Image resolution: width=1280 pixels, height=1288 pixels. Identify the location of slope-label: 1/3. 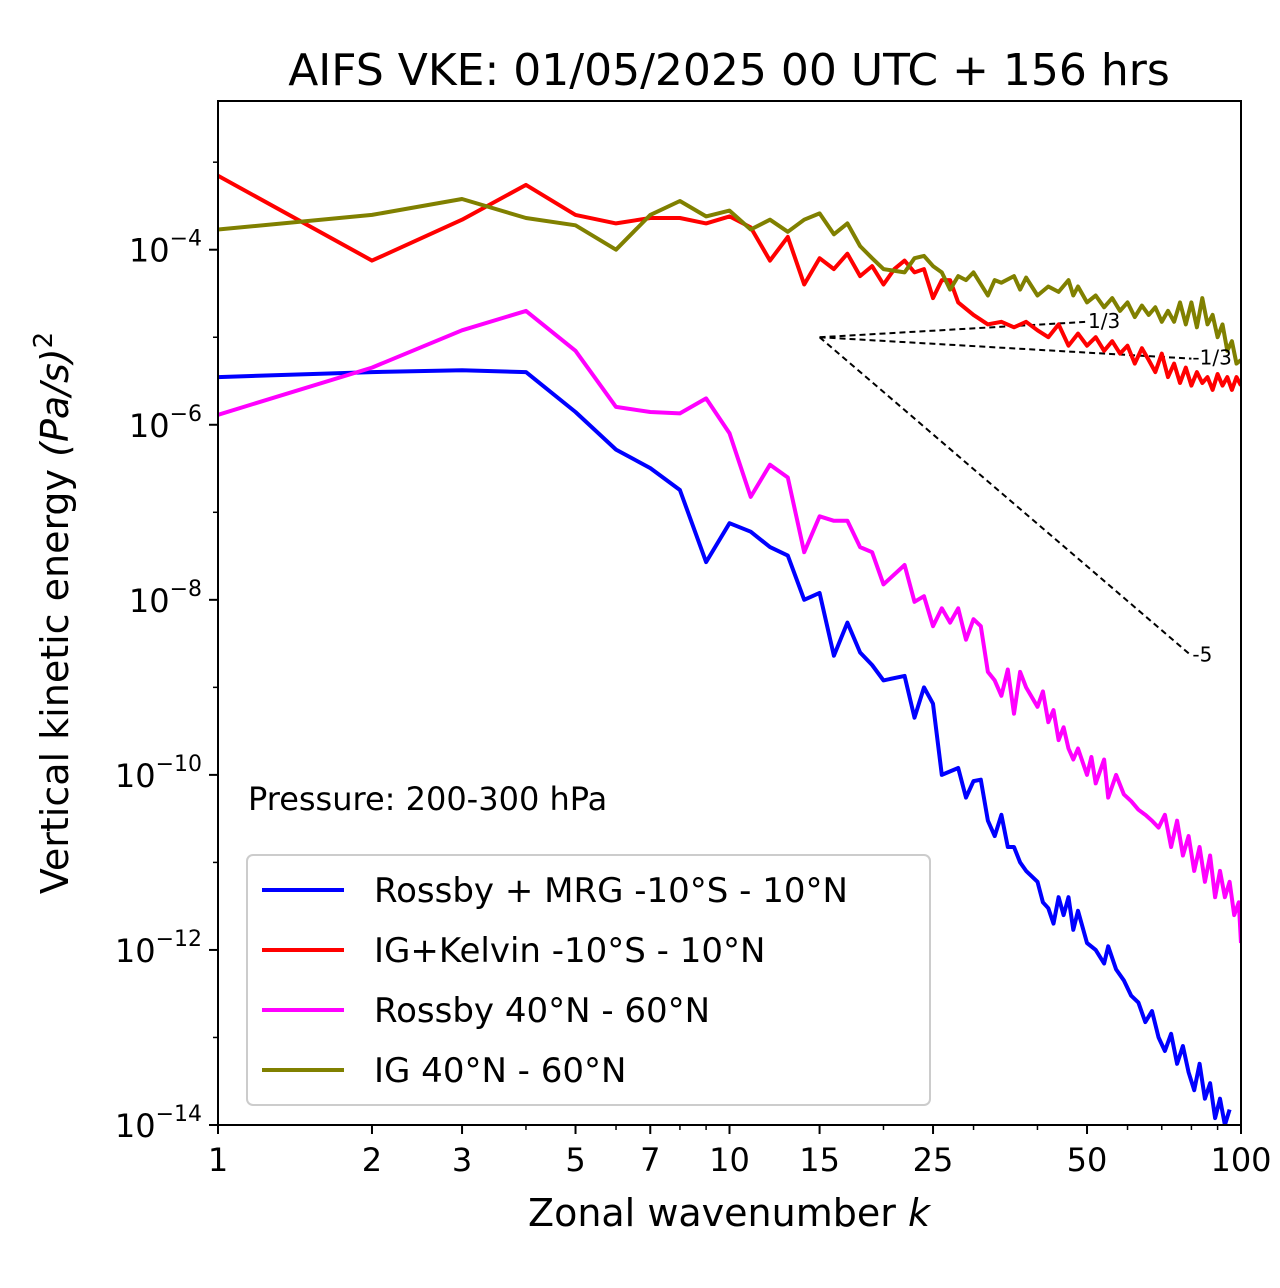
(1104, 321).